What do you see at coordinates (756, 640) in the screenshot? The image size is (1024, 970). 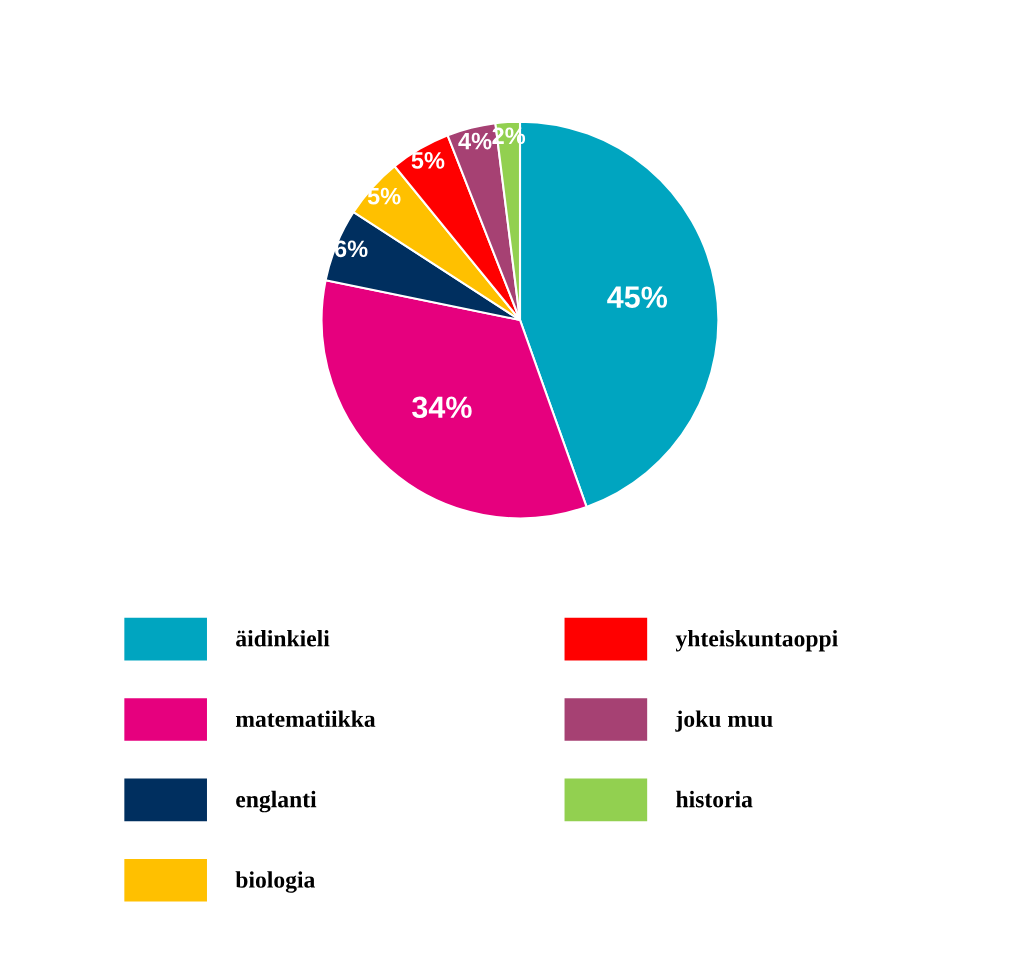 I see `legend-label: yhteiskuntaoppi` at bounding box center [756, 640].